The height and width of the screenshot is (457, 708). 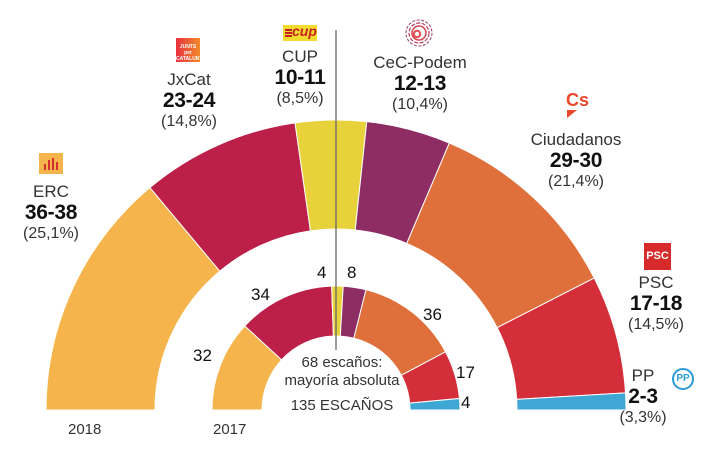 What do you see at coordinates (571, 401) in the screenshot?
I see `segment-2018-pp` at bounding box center [571, 401].